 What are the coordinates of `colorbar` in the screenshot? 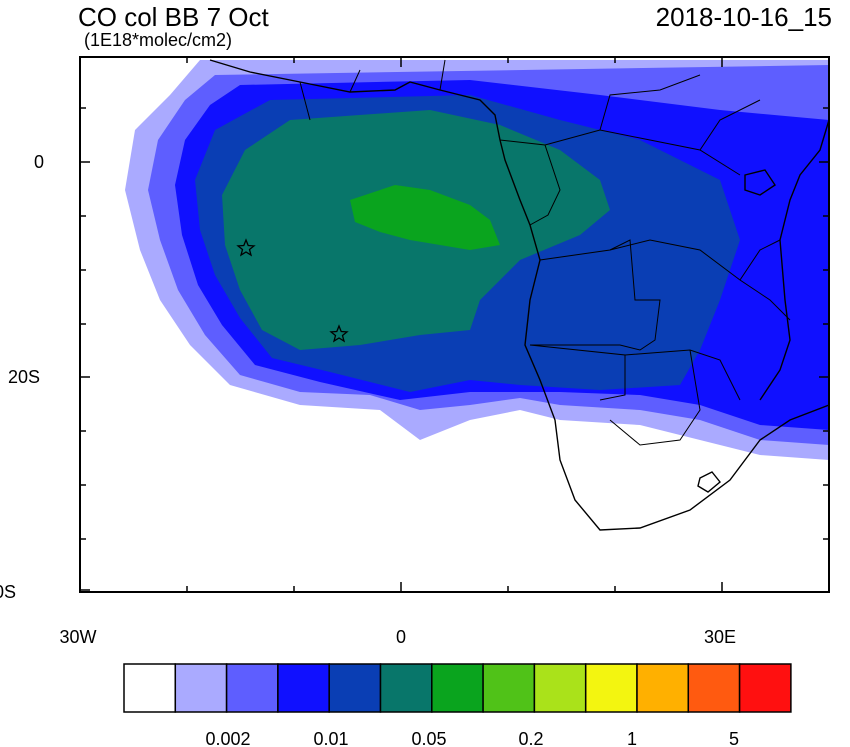 It's located at (457, 688).